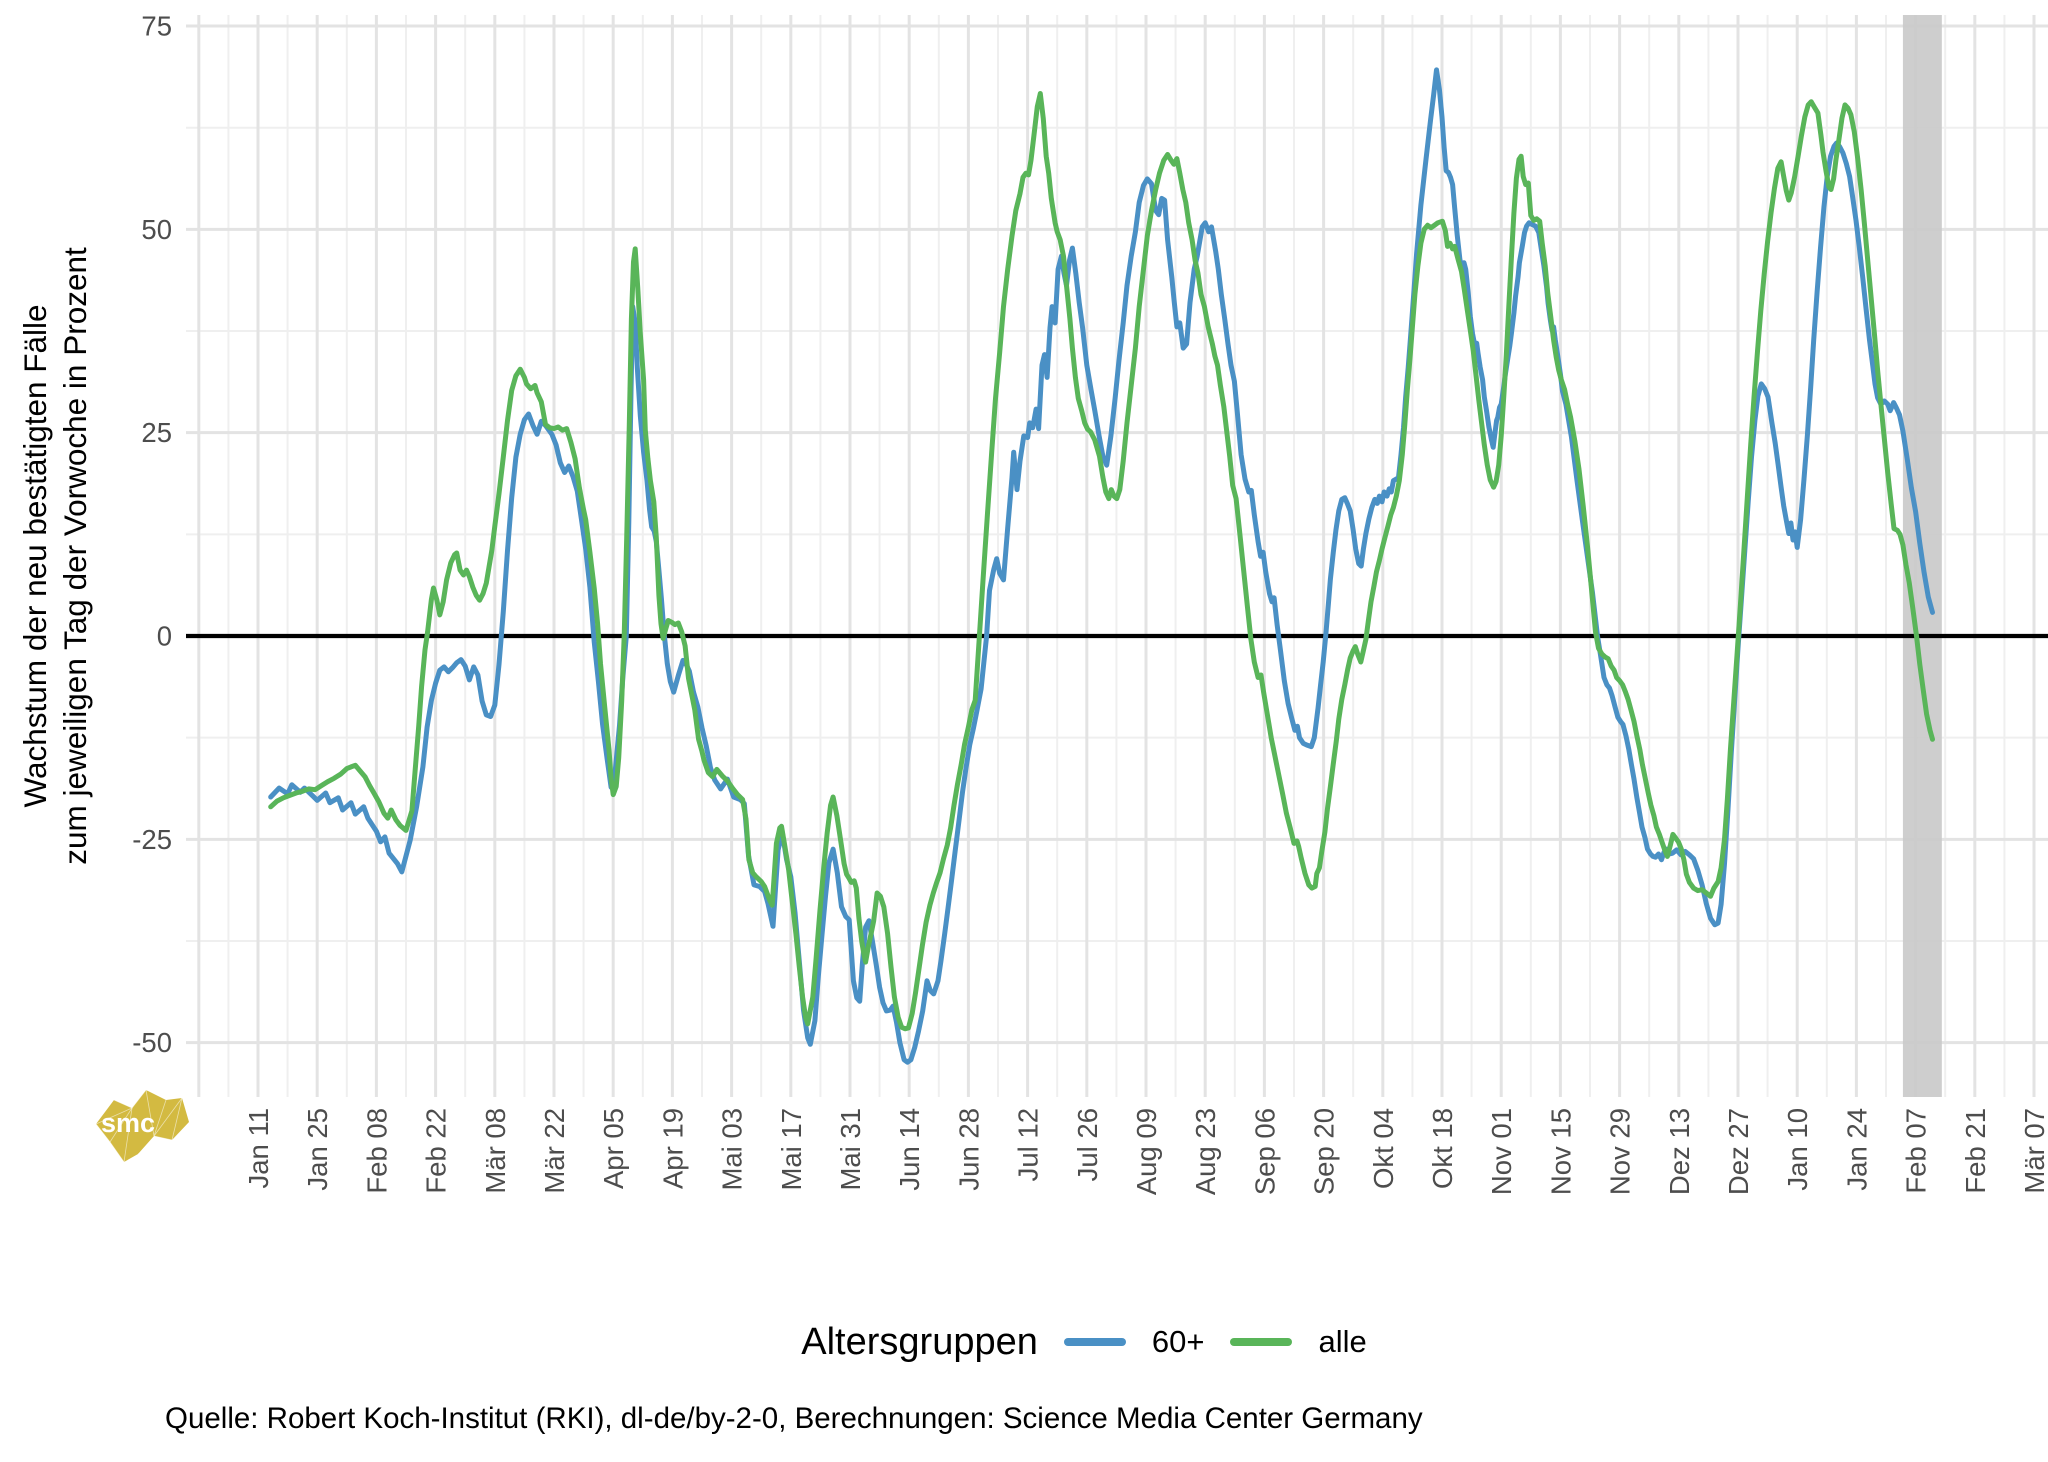  Describe the element at coordinates (1797, 1149) in the screenshot. I see `x-tick-label: Jan 10` at that location.